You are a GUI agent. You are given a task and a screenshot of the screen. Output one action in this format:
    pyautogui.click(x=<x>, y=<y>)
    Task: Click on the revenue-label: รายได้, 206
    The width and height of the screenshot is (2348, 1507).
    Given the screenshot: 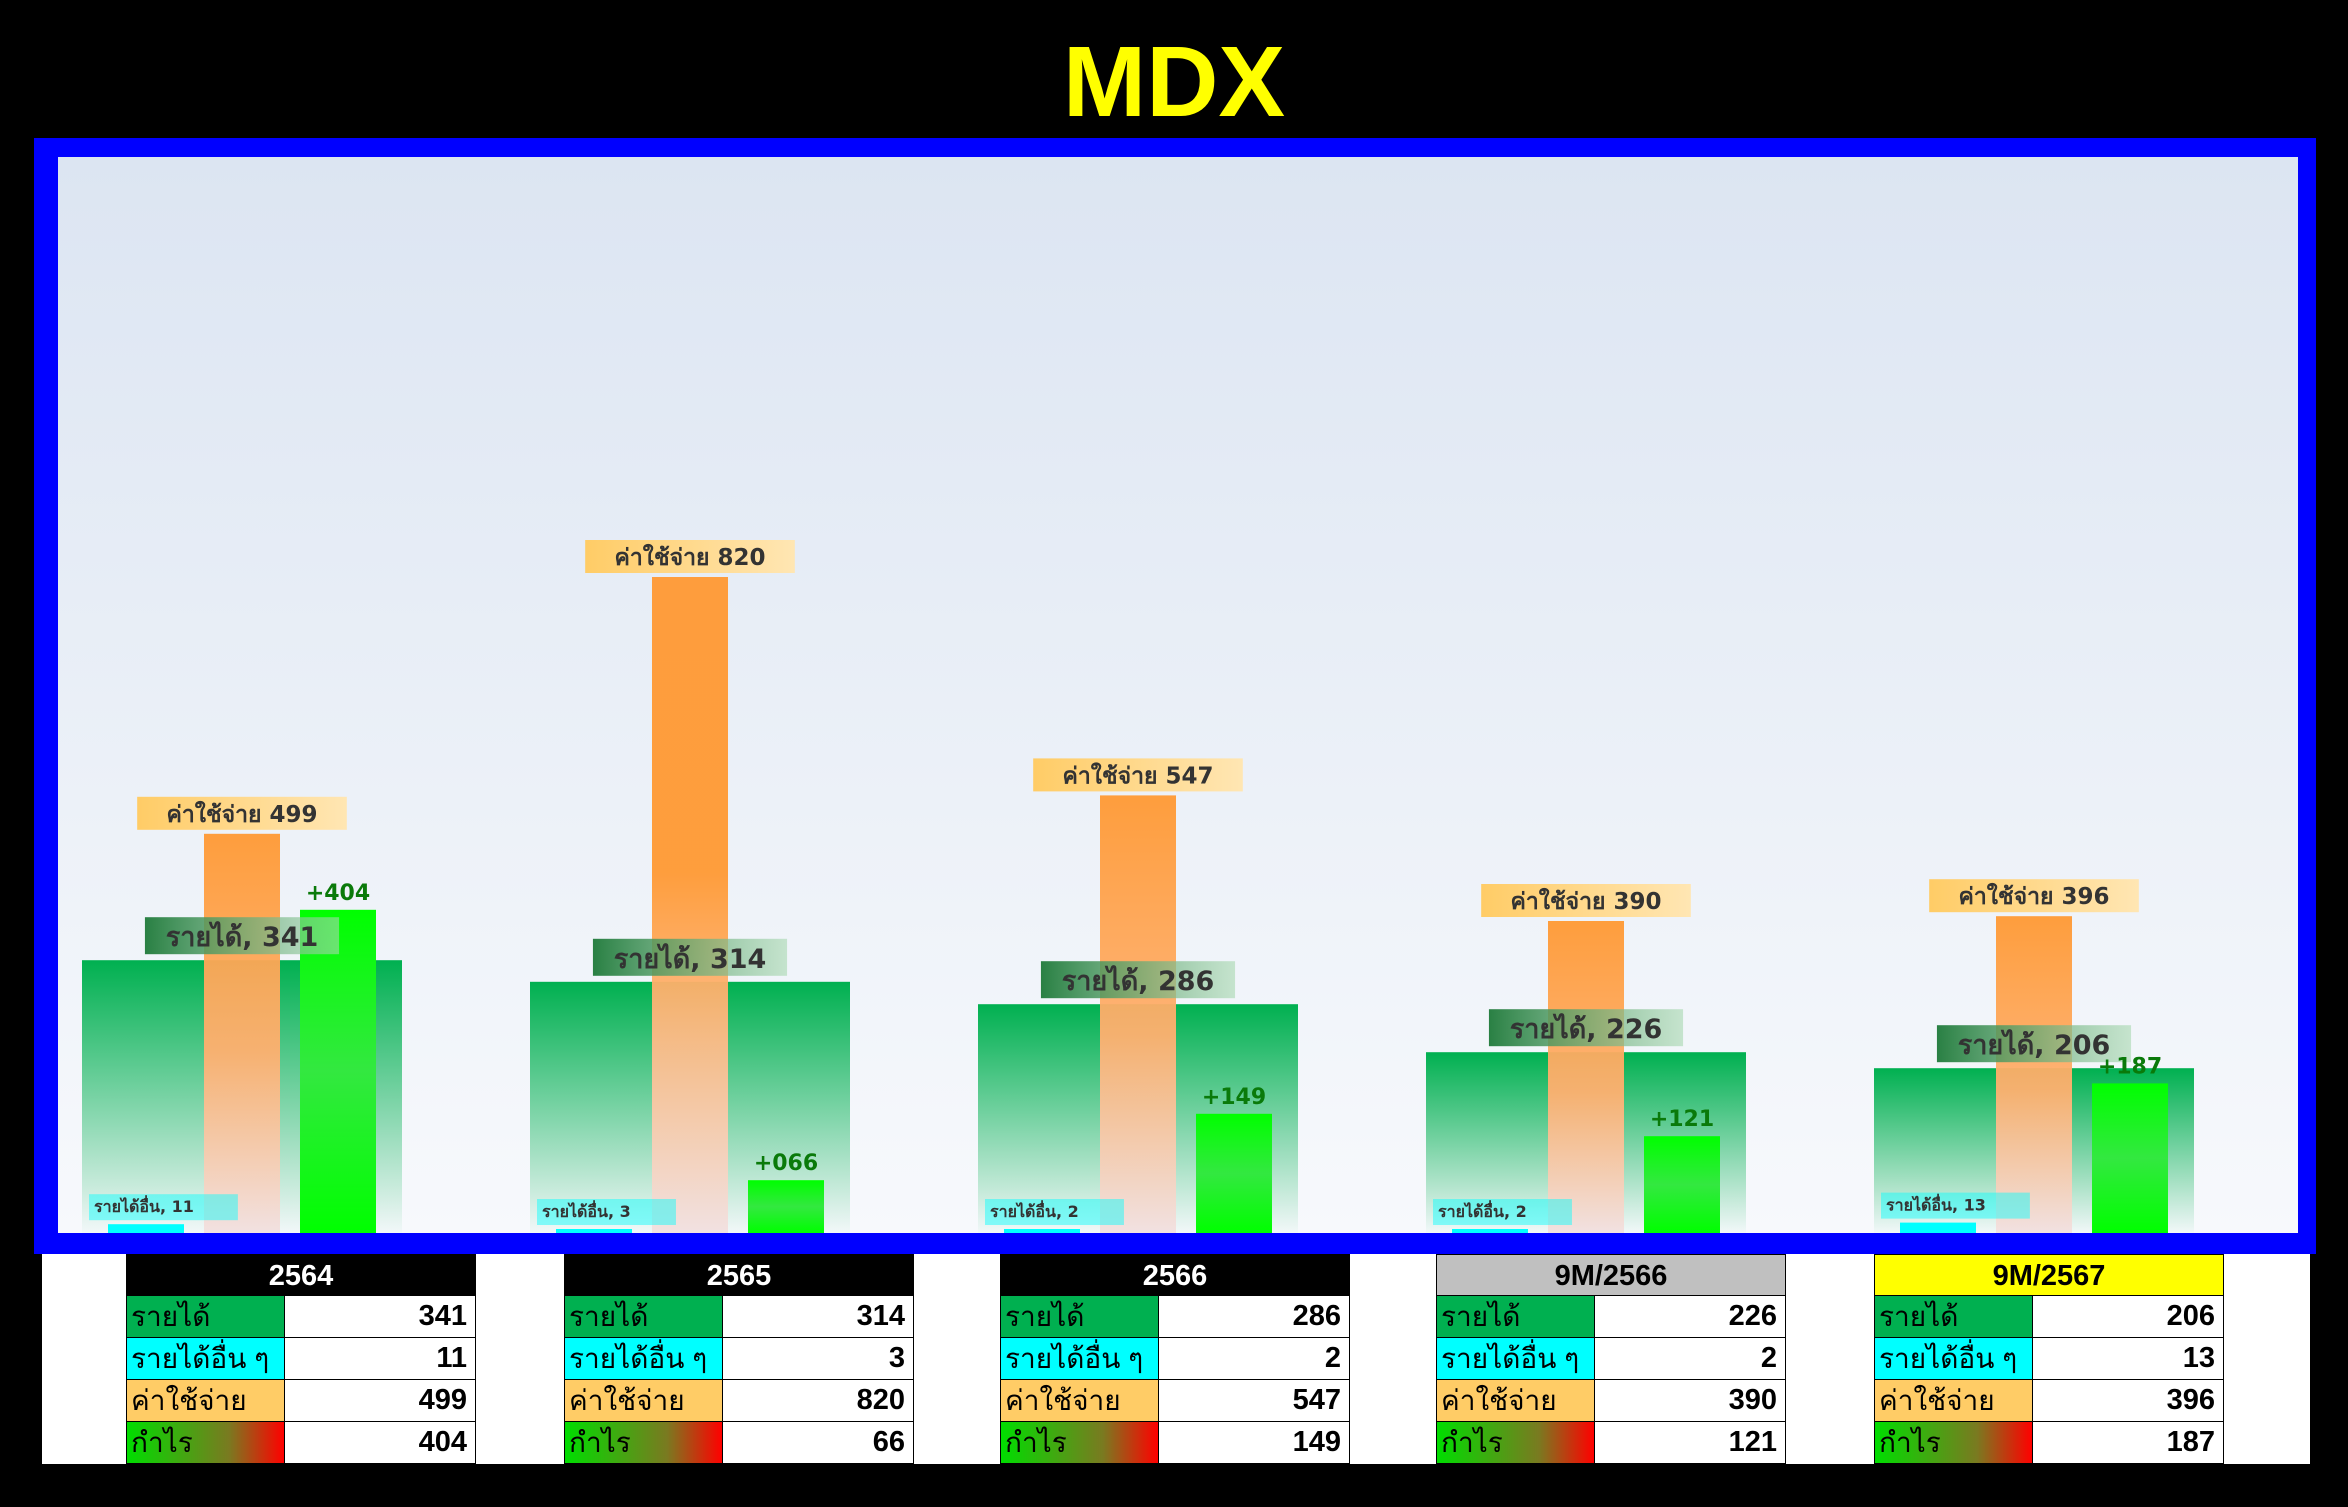 What is the action you would take?
    pyautogui.click(x=2034, y=1045)
    